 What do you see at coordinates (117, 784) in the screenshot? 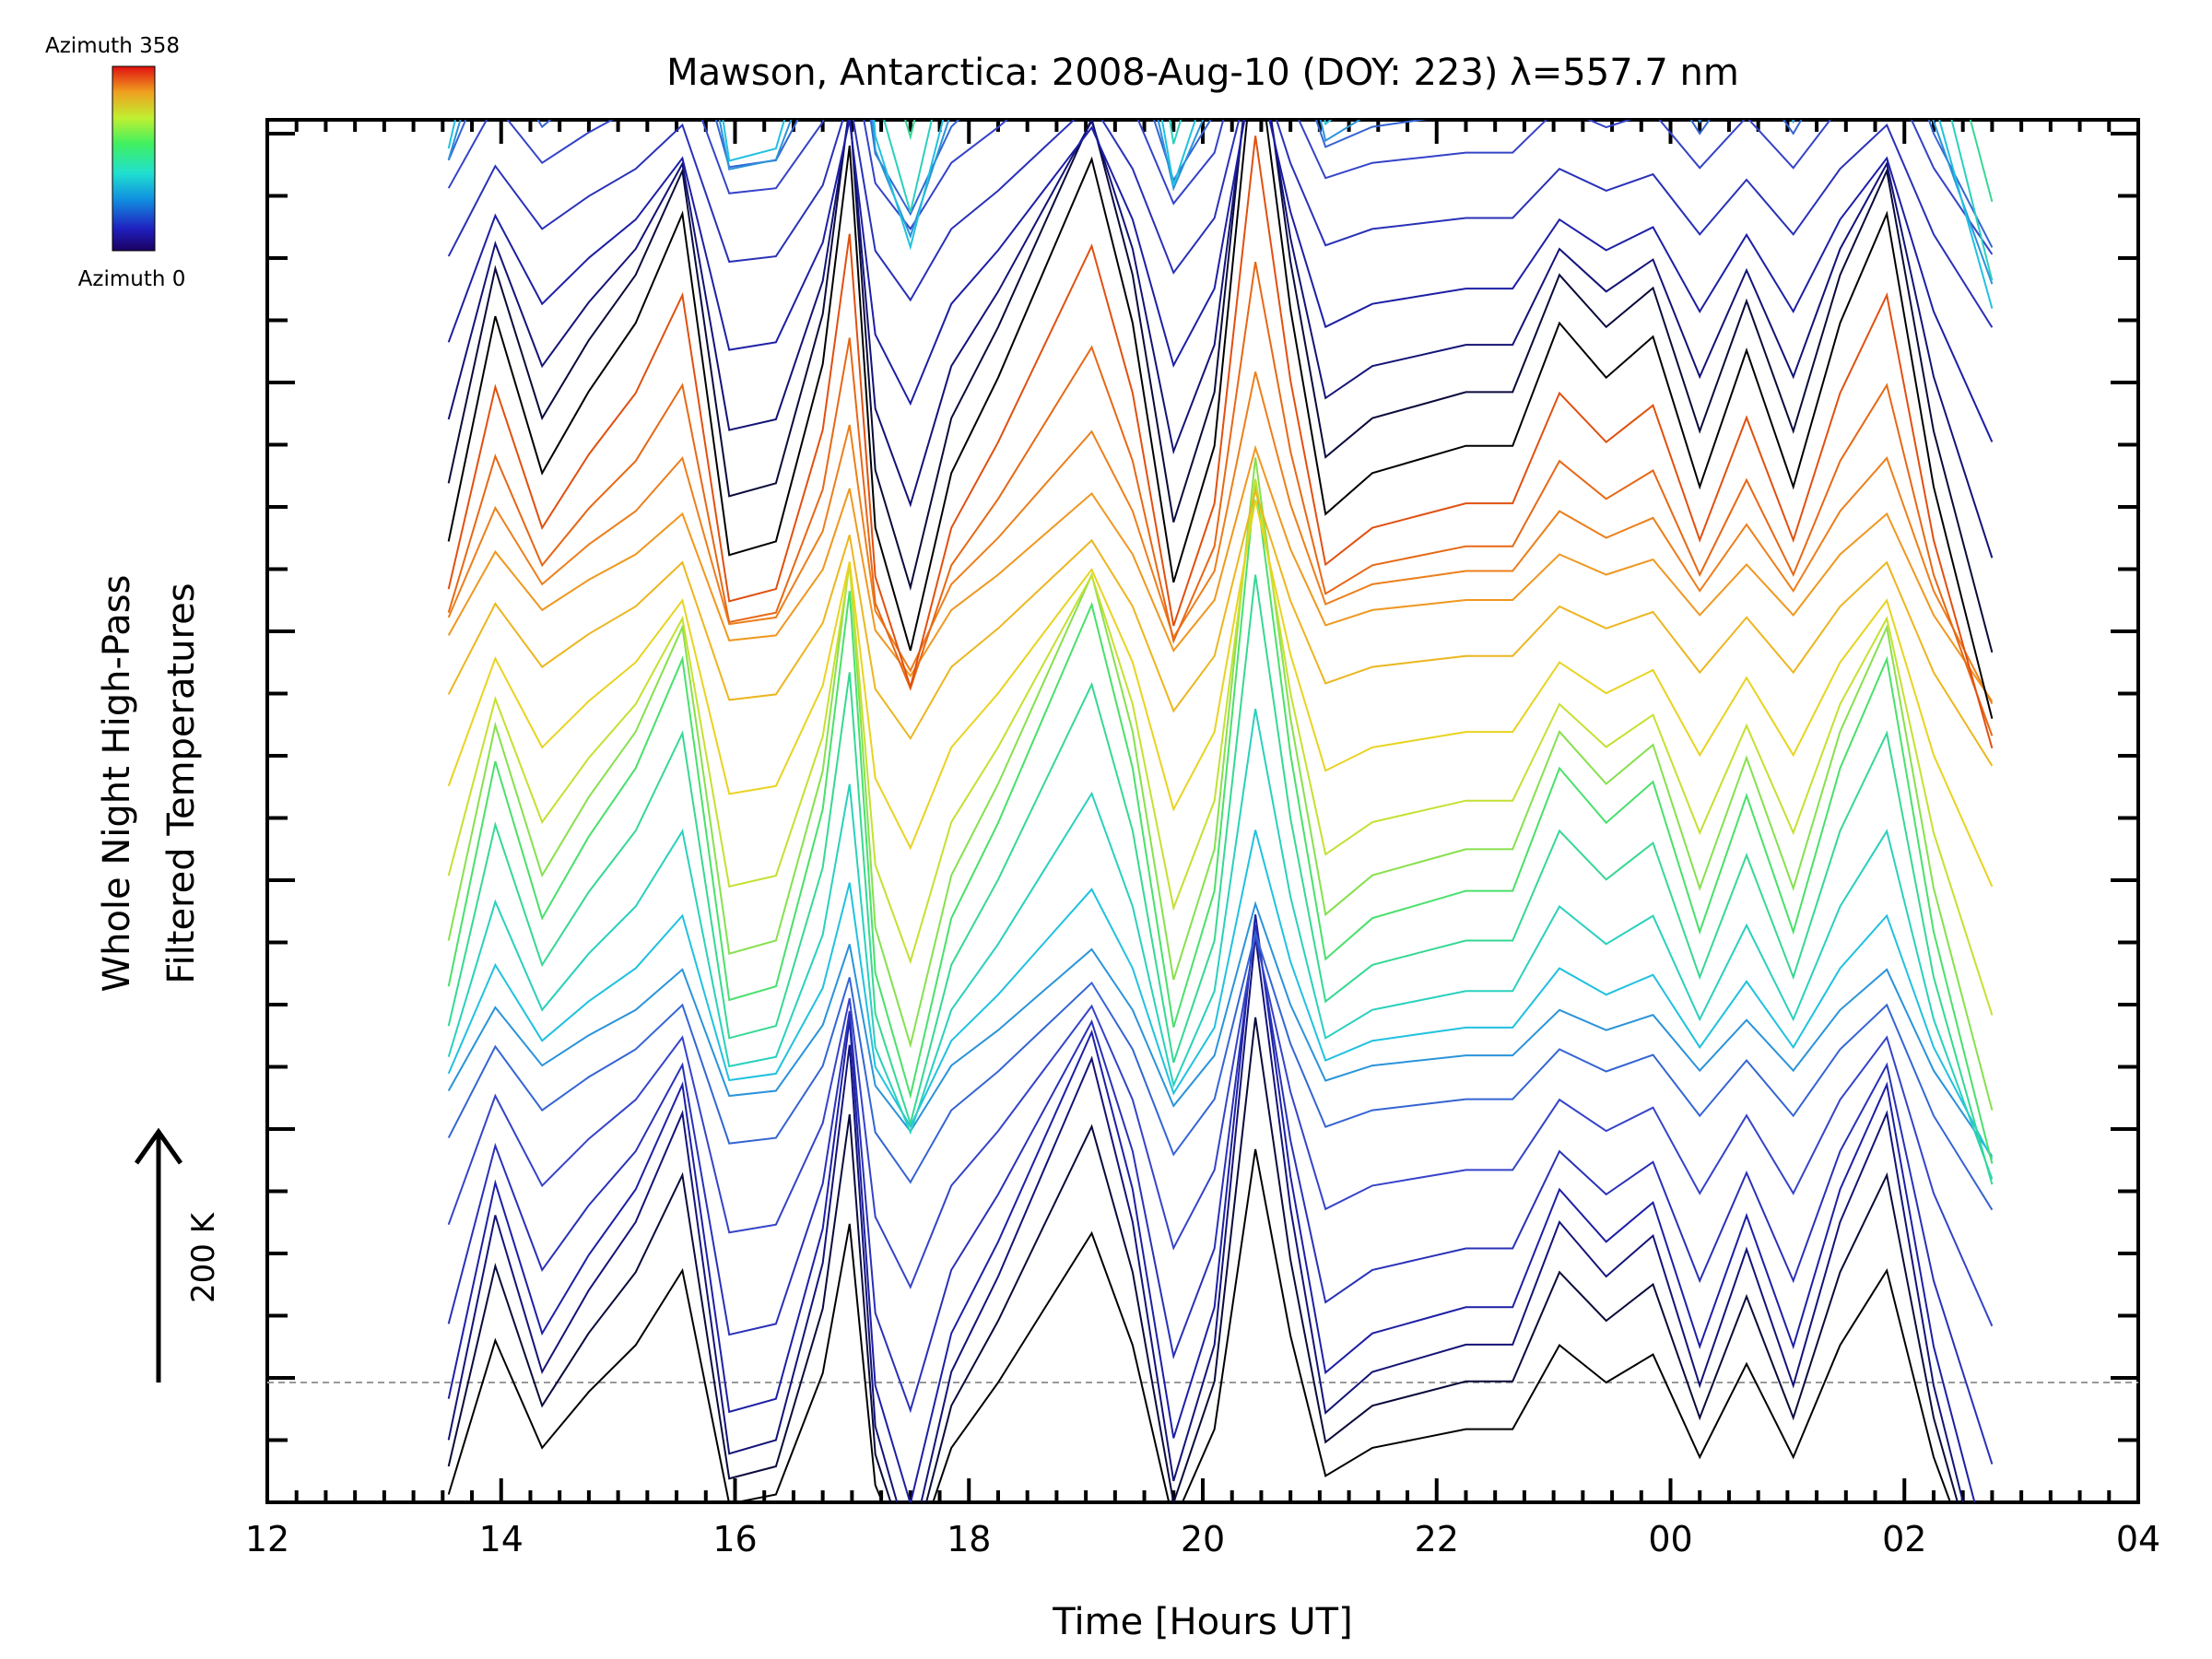
I see `y-axis-label-line1: Whole Night High-Pass` at bounding box center [117, 784].